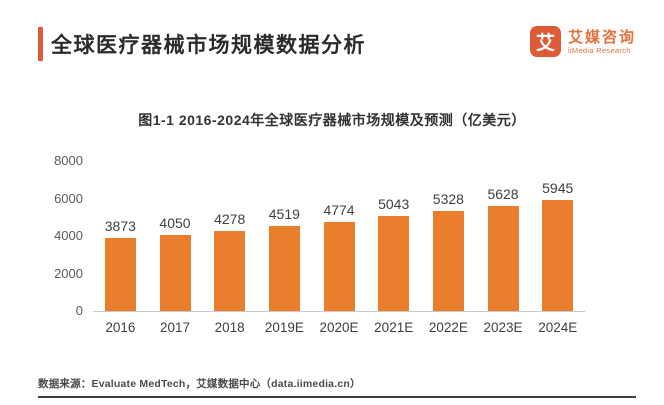 Image resolution: width=664 pixels, height=405 pixels. I want to click on footer-divider, so click(337, 397).